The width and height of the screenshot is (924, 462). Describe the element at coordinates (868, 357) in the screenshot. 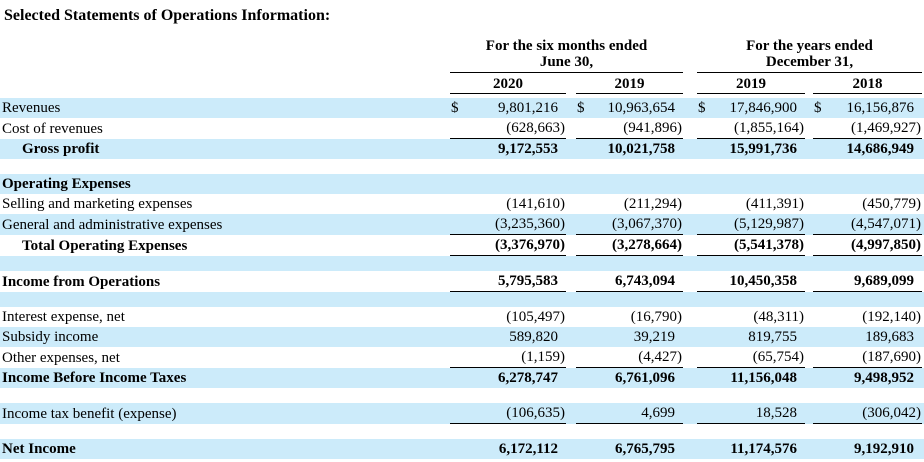

I see `value-cell: (187,690)` at that location.